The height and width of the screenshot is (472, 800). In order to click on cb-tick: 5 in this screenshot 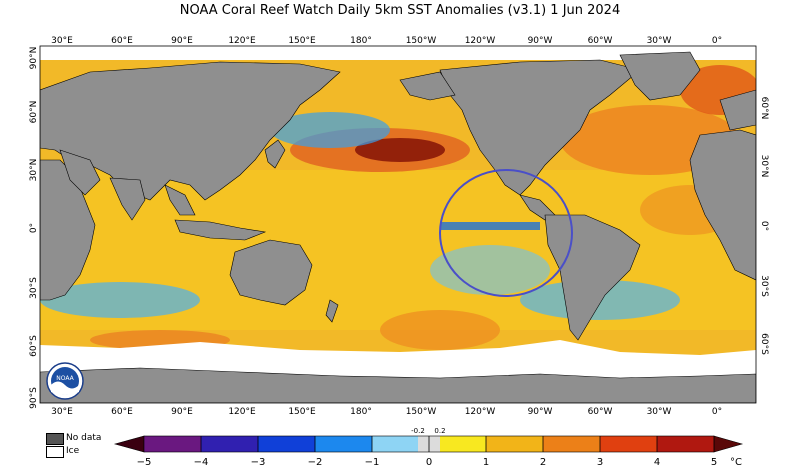, I will do `click(714, 462)`.